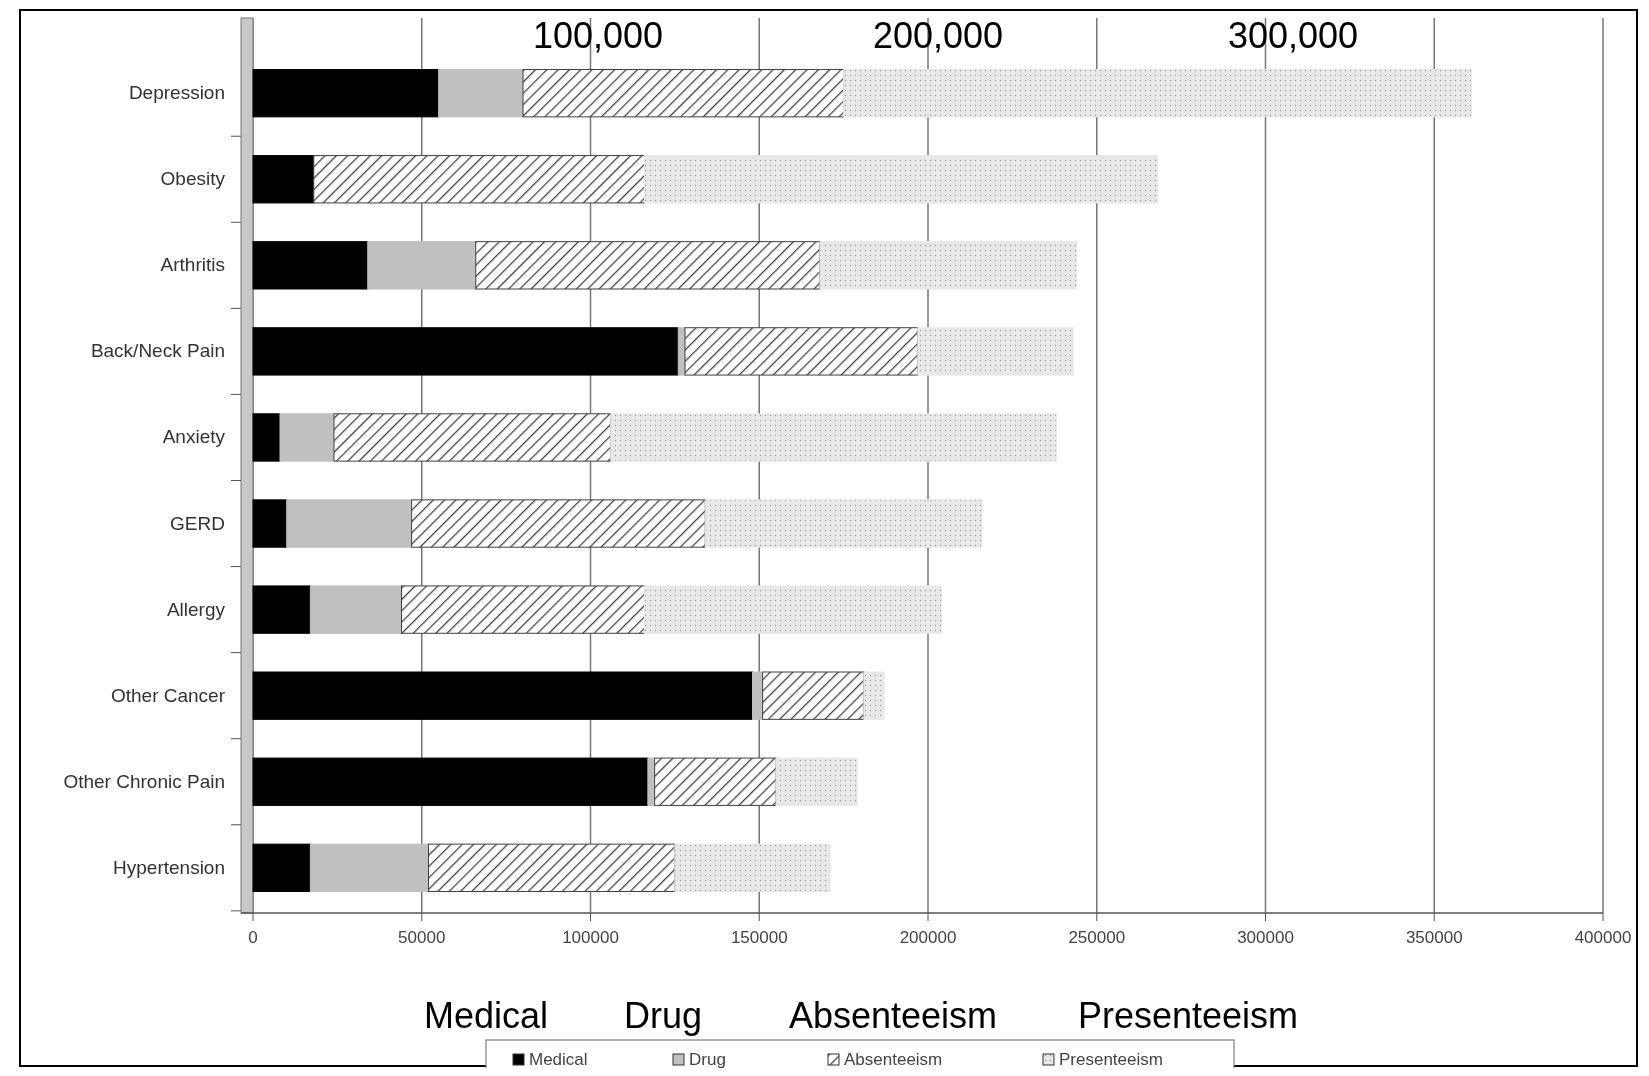 The width and height of the screenshot is (1649, 1076). I want to click on y-tick-label: GERD, so click(197, 523).